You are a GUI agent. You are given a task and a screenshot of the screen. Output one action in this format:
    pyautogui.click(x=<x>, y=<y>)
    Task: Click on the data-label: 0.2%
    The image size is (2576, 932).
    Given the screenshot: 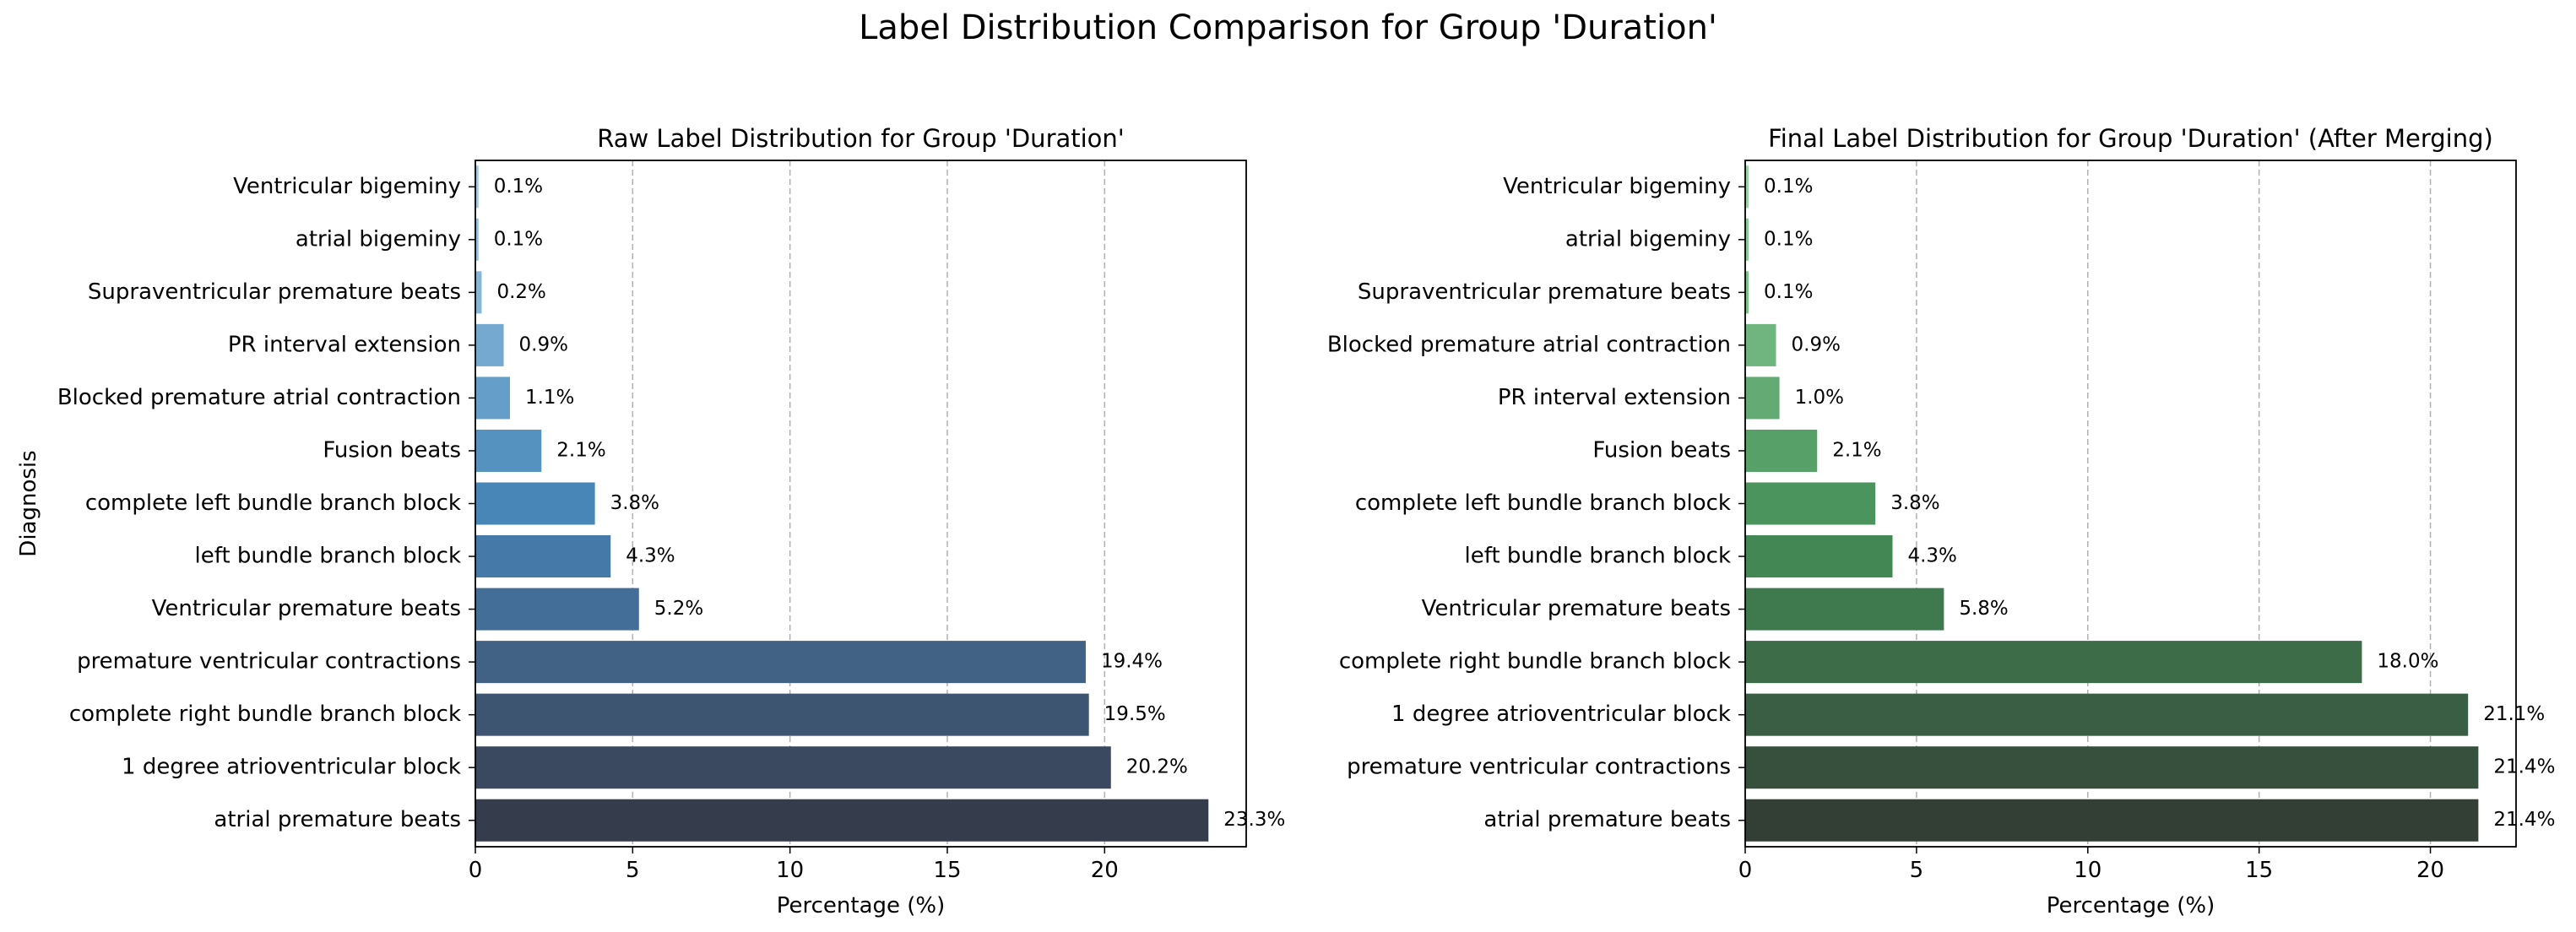 What is the action you would take?
    pyautogui.click(x=520, y=292)
    